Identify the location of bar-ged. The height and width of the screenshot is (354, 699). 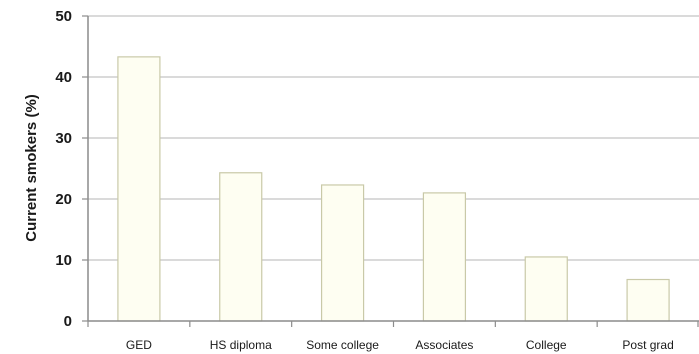
(139, 189).